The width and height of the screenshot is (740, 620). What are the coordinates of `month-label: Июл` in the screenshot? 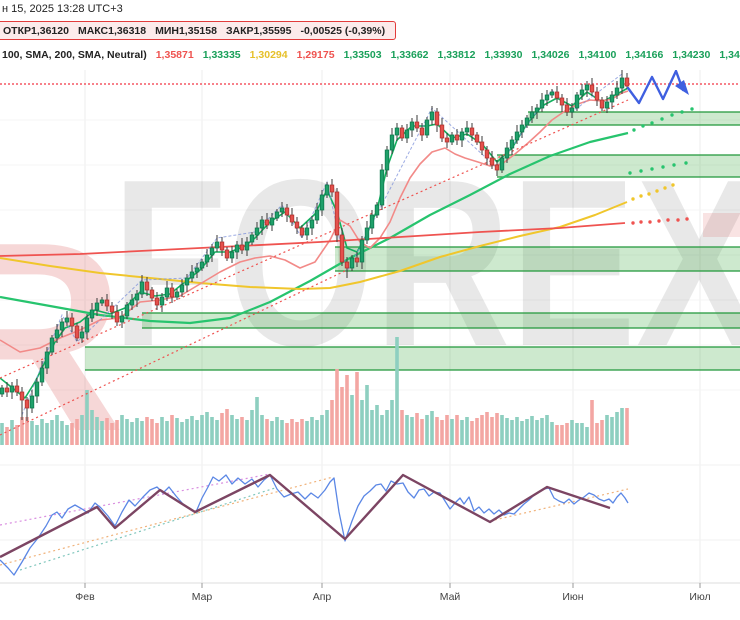 It's located at (699, 597).